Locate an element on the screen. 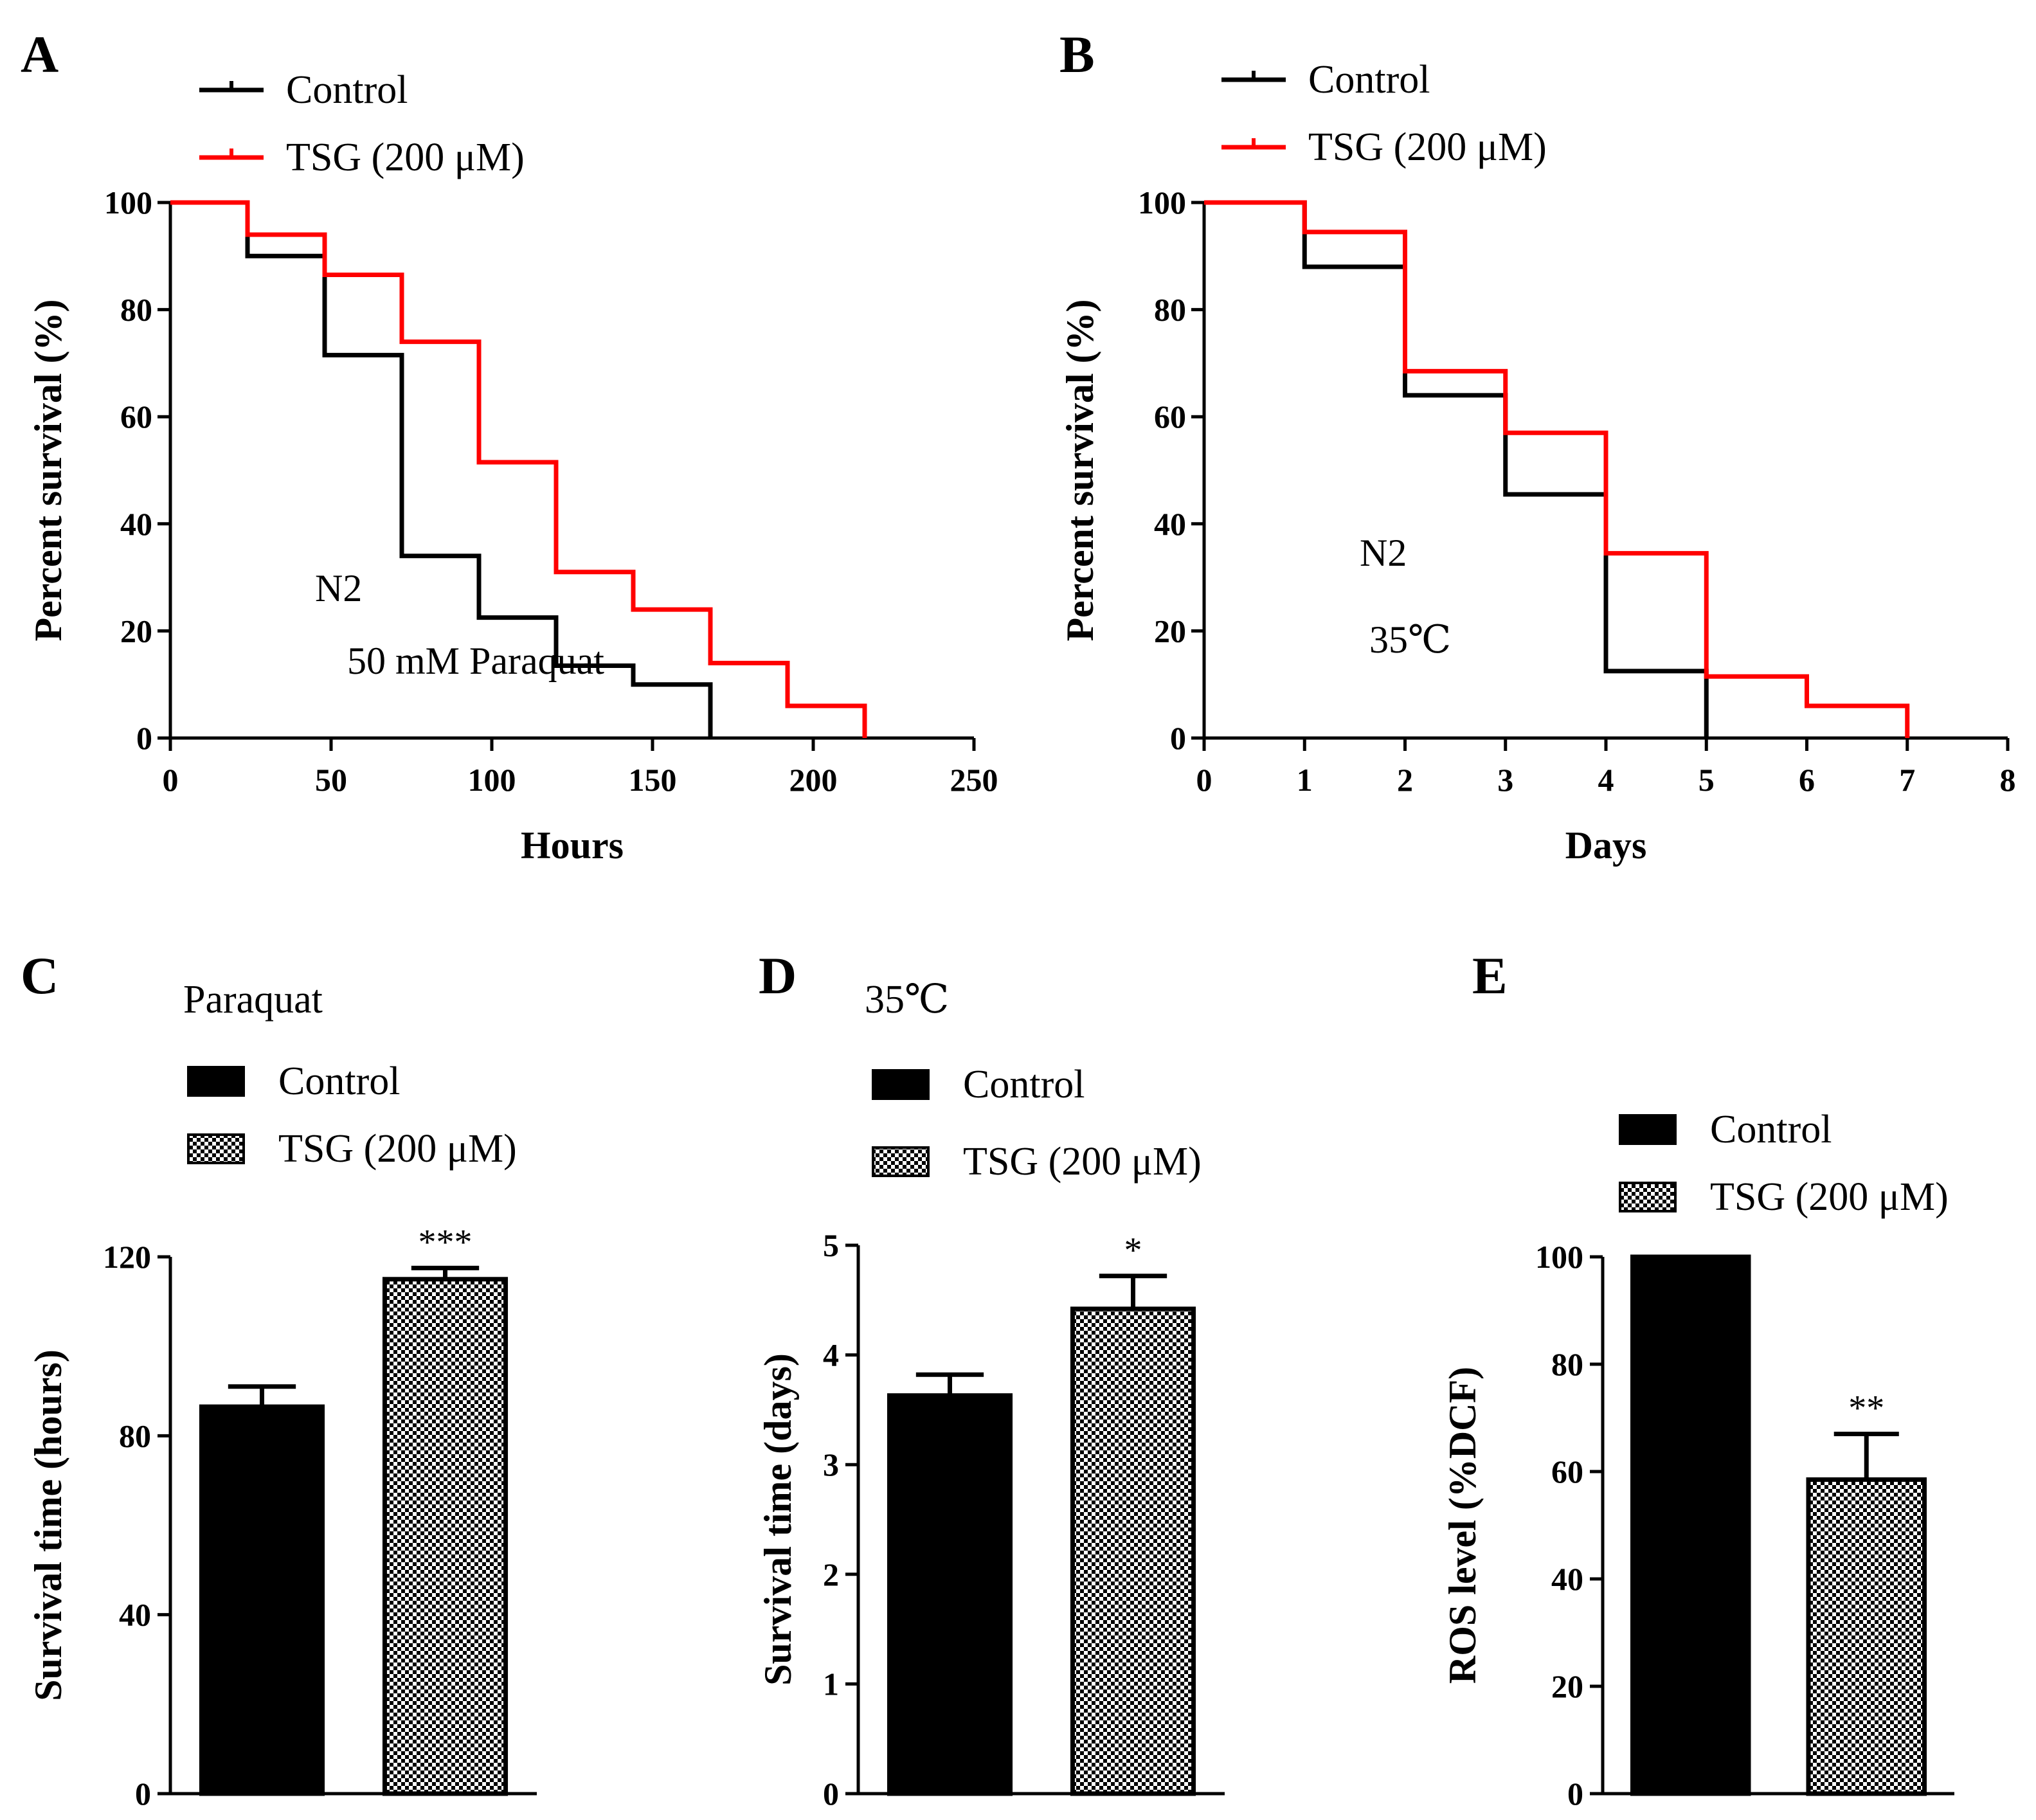 This screenshot has height=1820, width=2036. panel-label: E is located at coordinates (1490, 975).